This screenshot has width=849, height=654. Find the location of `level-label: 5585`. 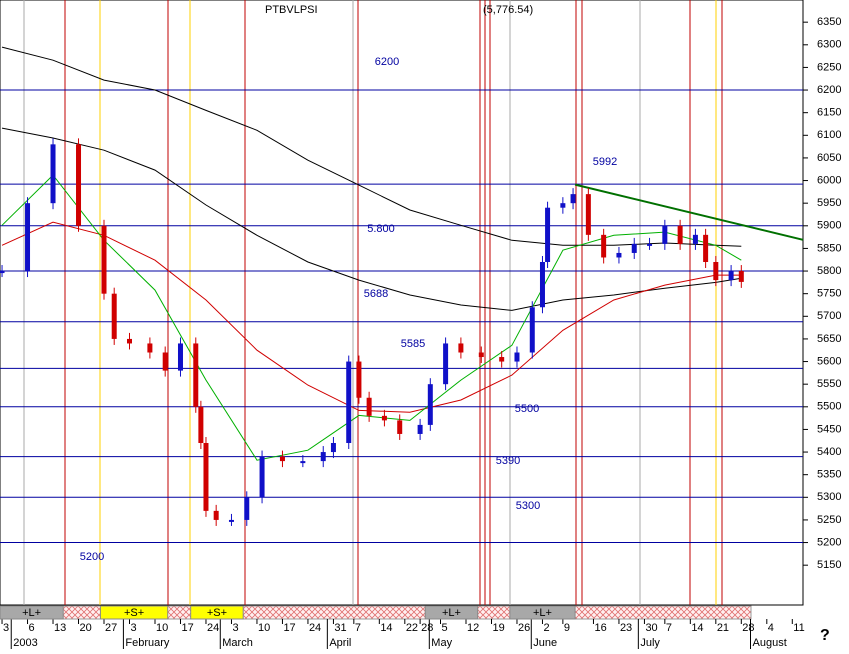

level-label: 5585 is located at coordinates (413, 344).